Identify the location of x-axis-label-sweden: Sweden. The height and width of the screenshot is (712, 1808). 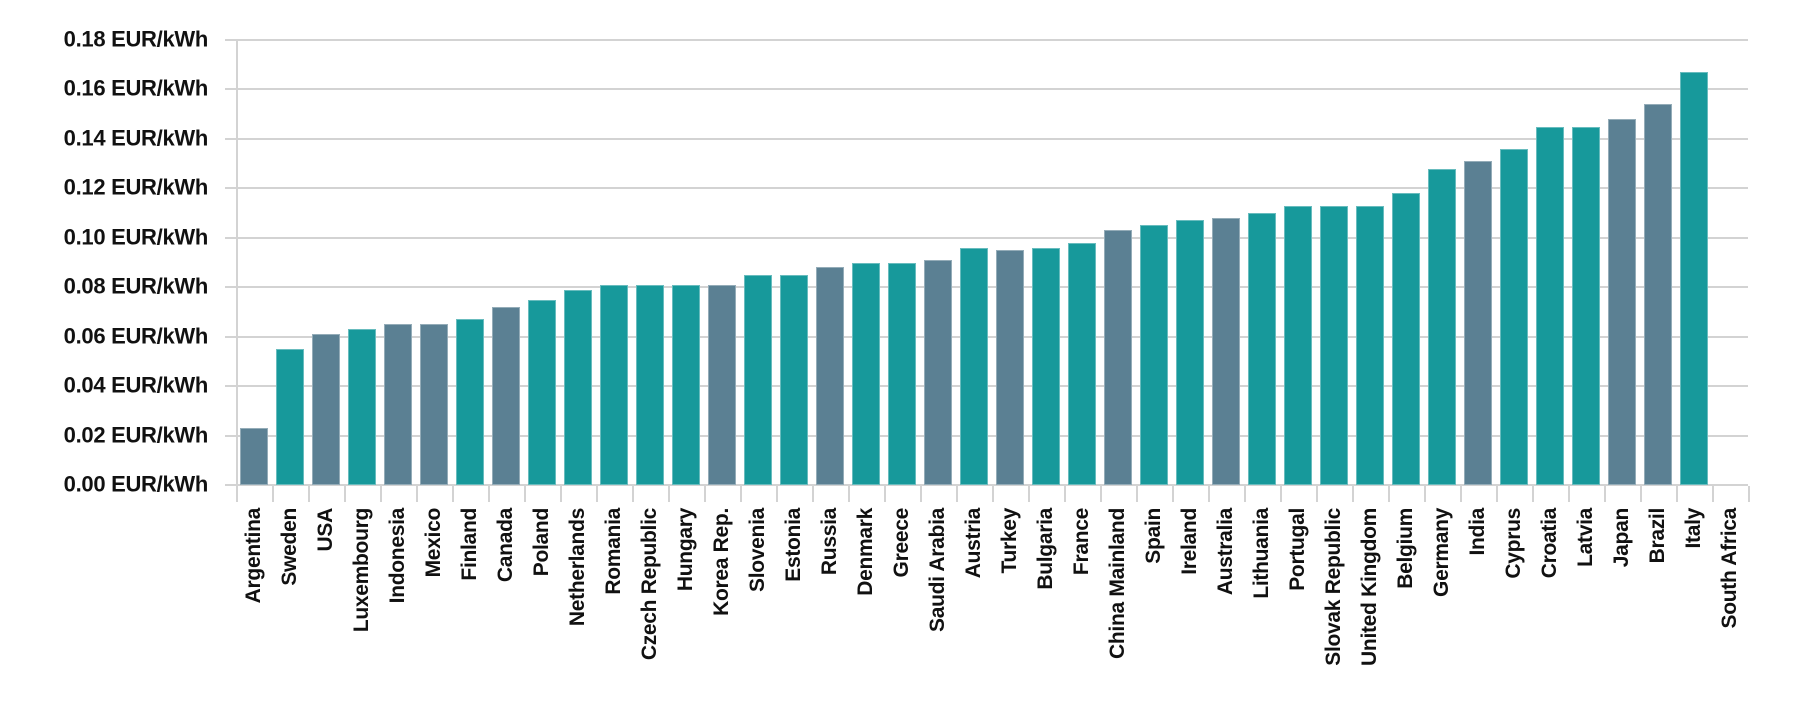
(290, 547).